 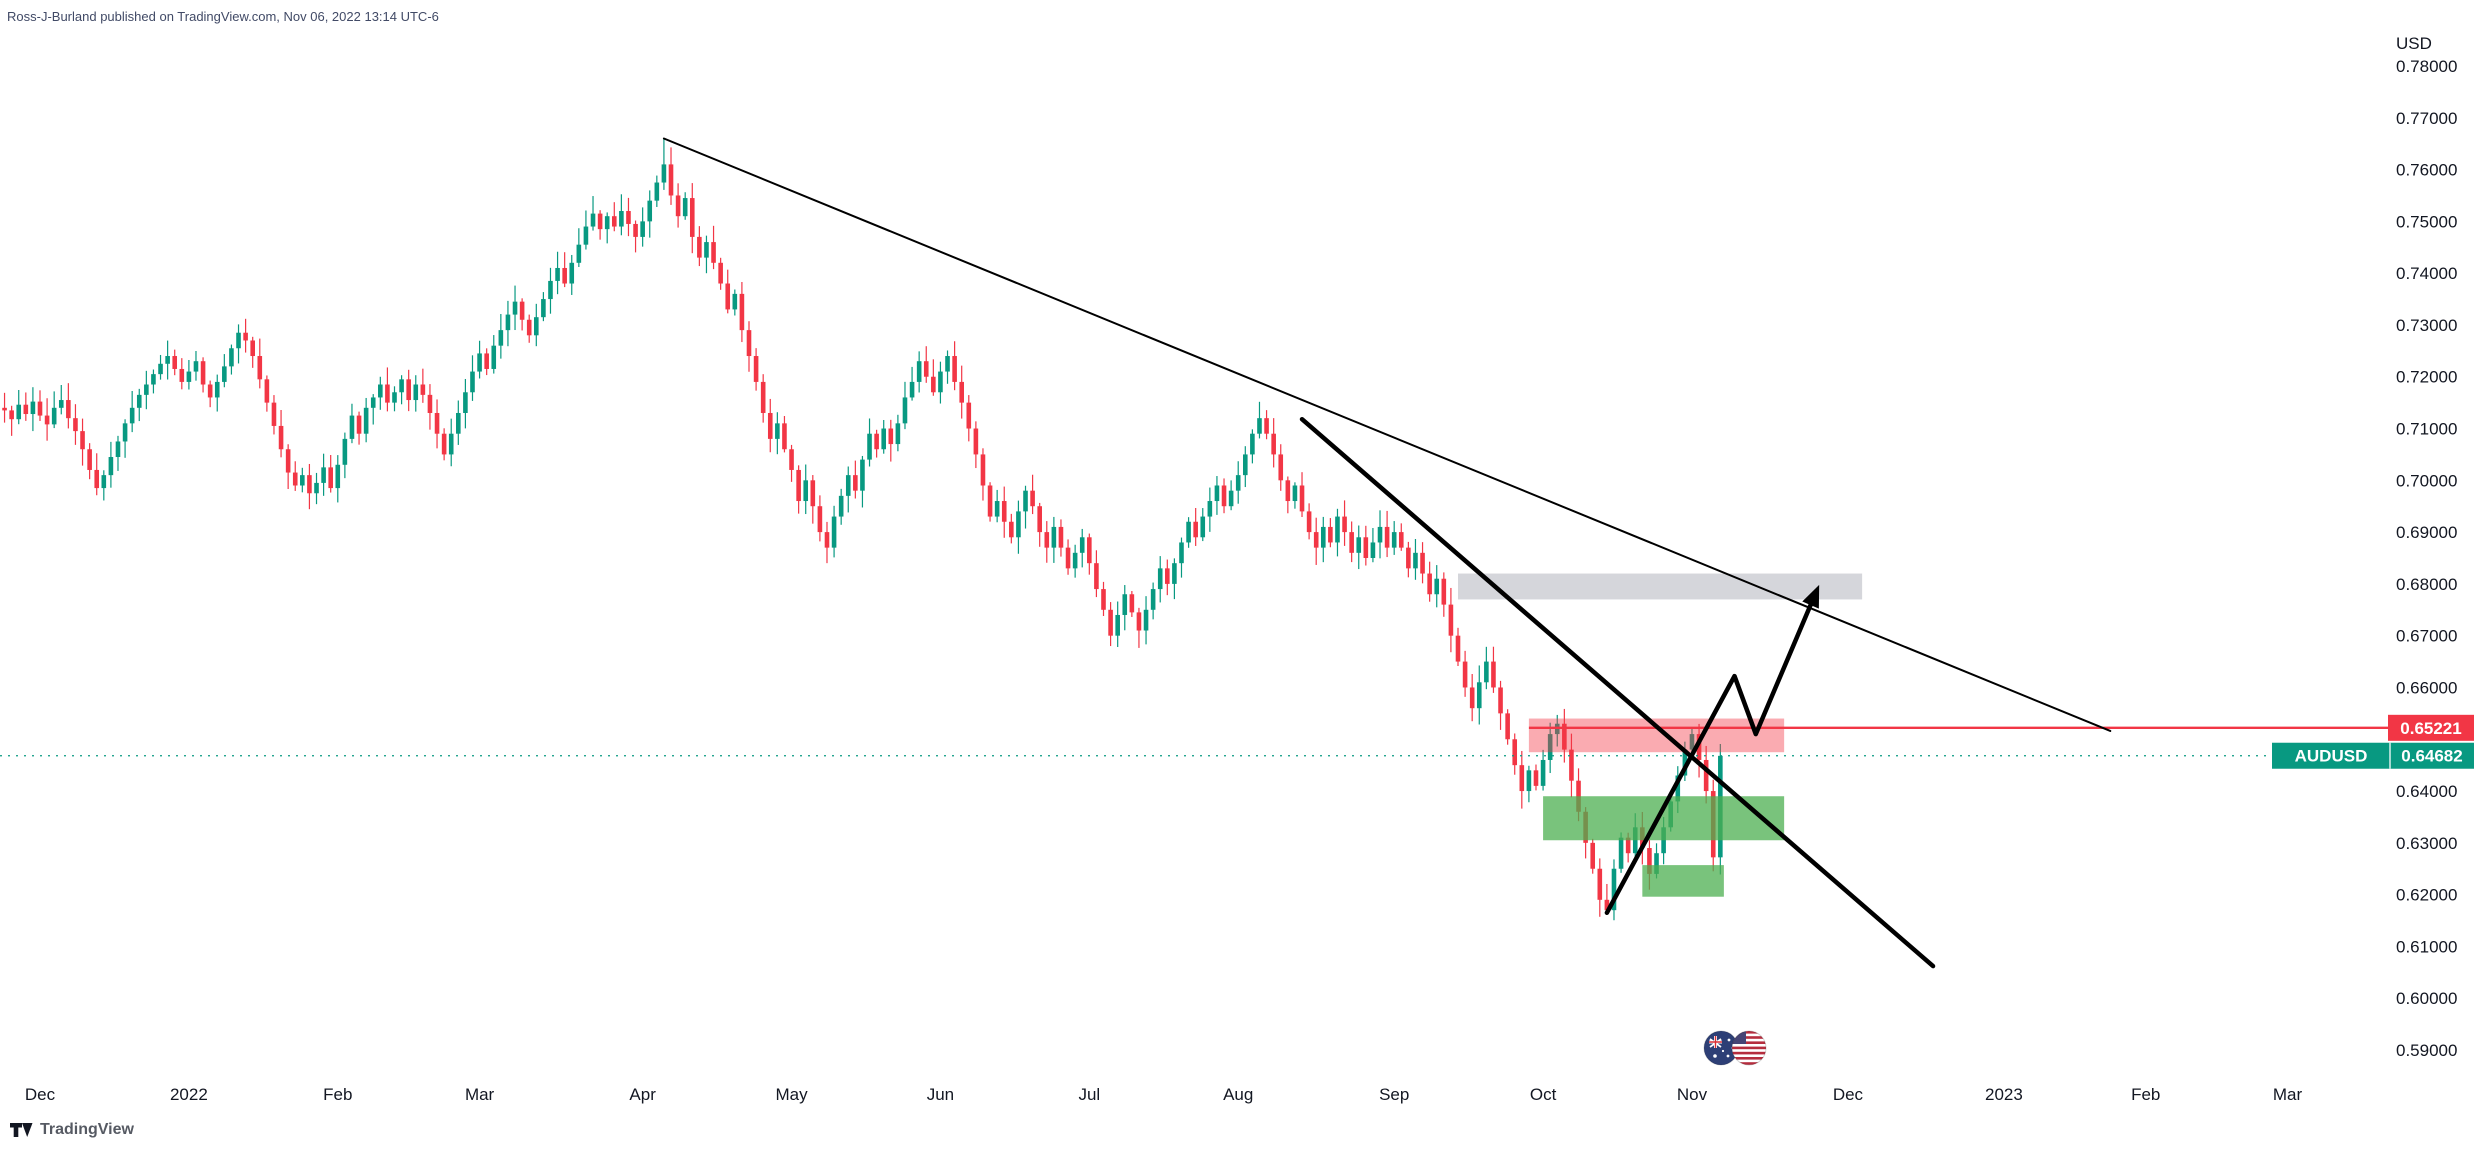 I want to click on y-axis-tick-label: 0.69000, so click(x=2426, y=532).